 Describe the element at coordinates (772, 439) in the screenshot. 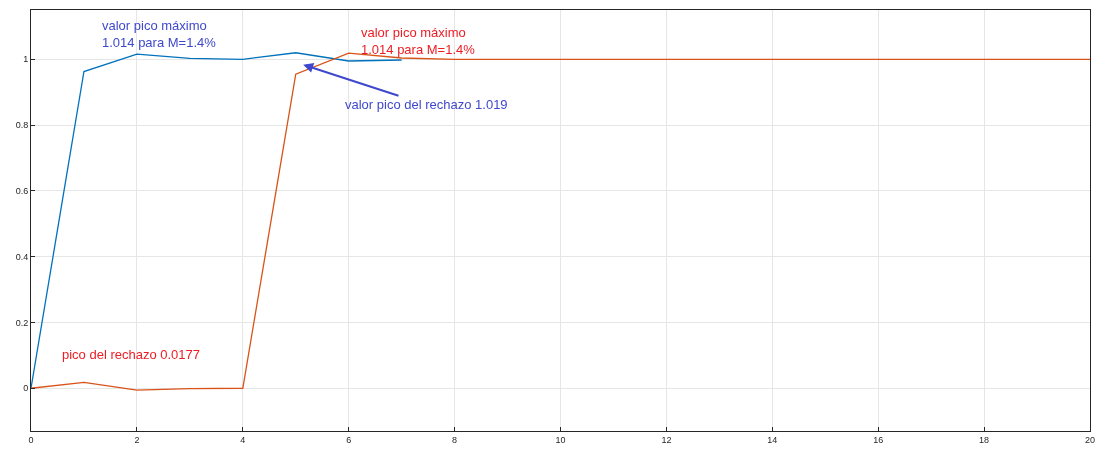

I see `x-tick-label: 14` at that location.